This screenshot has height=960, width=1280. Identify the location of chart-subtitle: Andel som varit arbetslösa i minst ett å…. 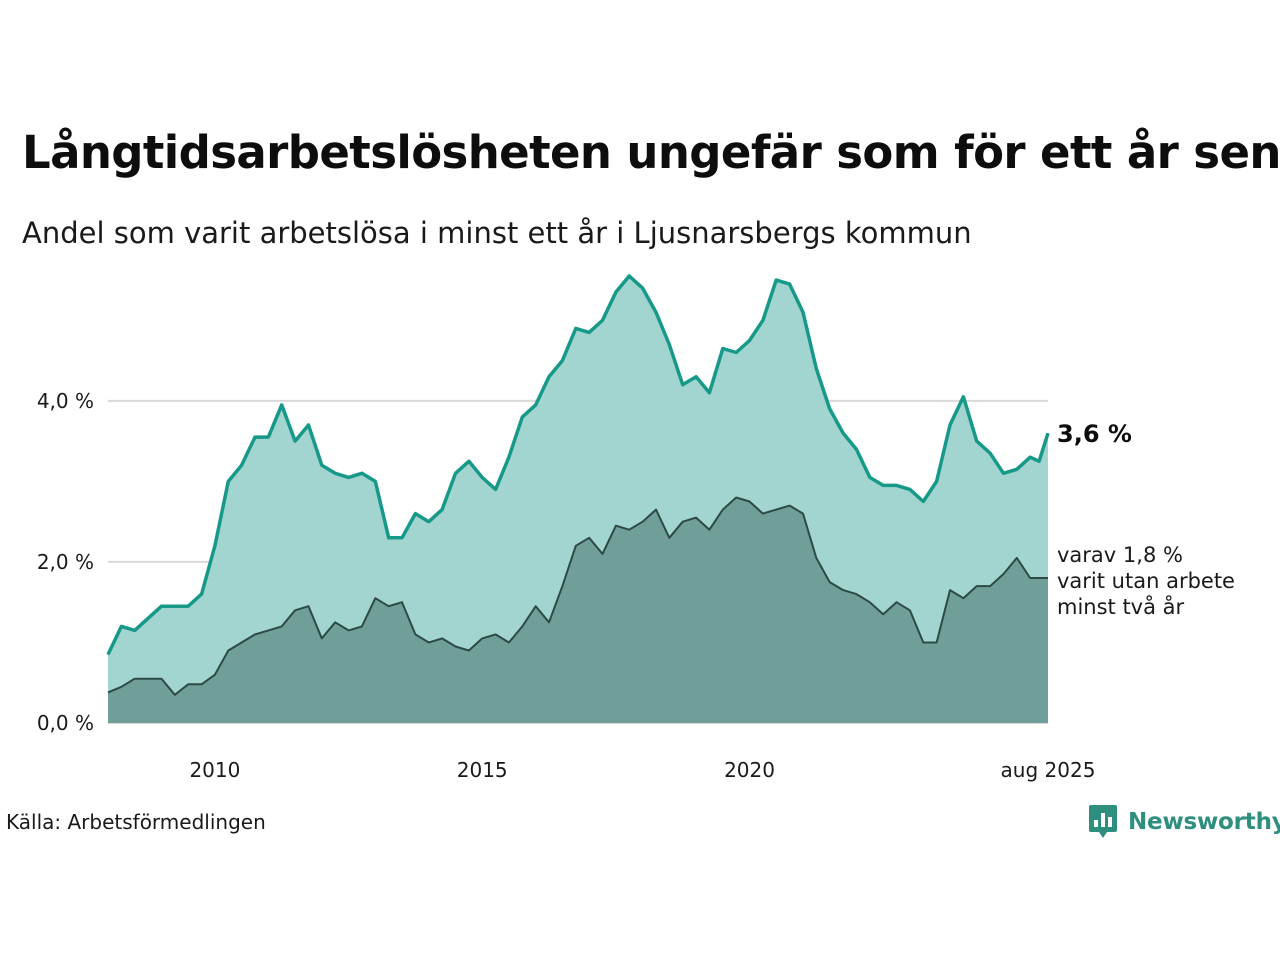
(497, 233).